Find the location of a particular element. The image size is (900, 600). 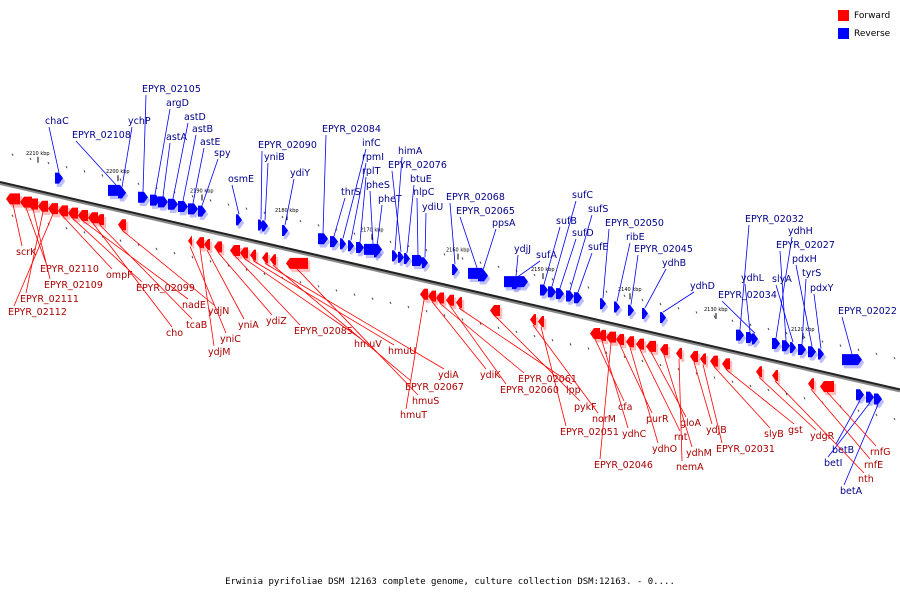

leader-sufC is located at coordinates (564, 243).